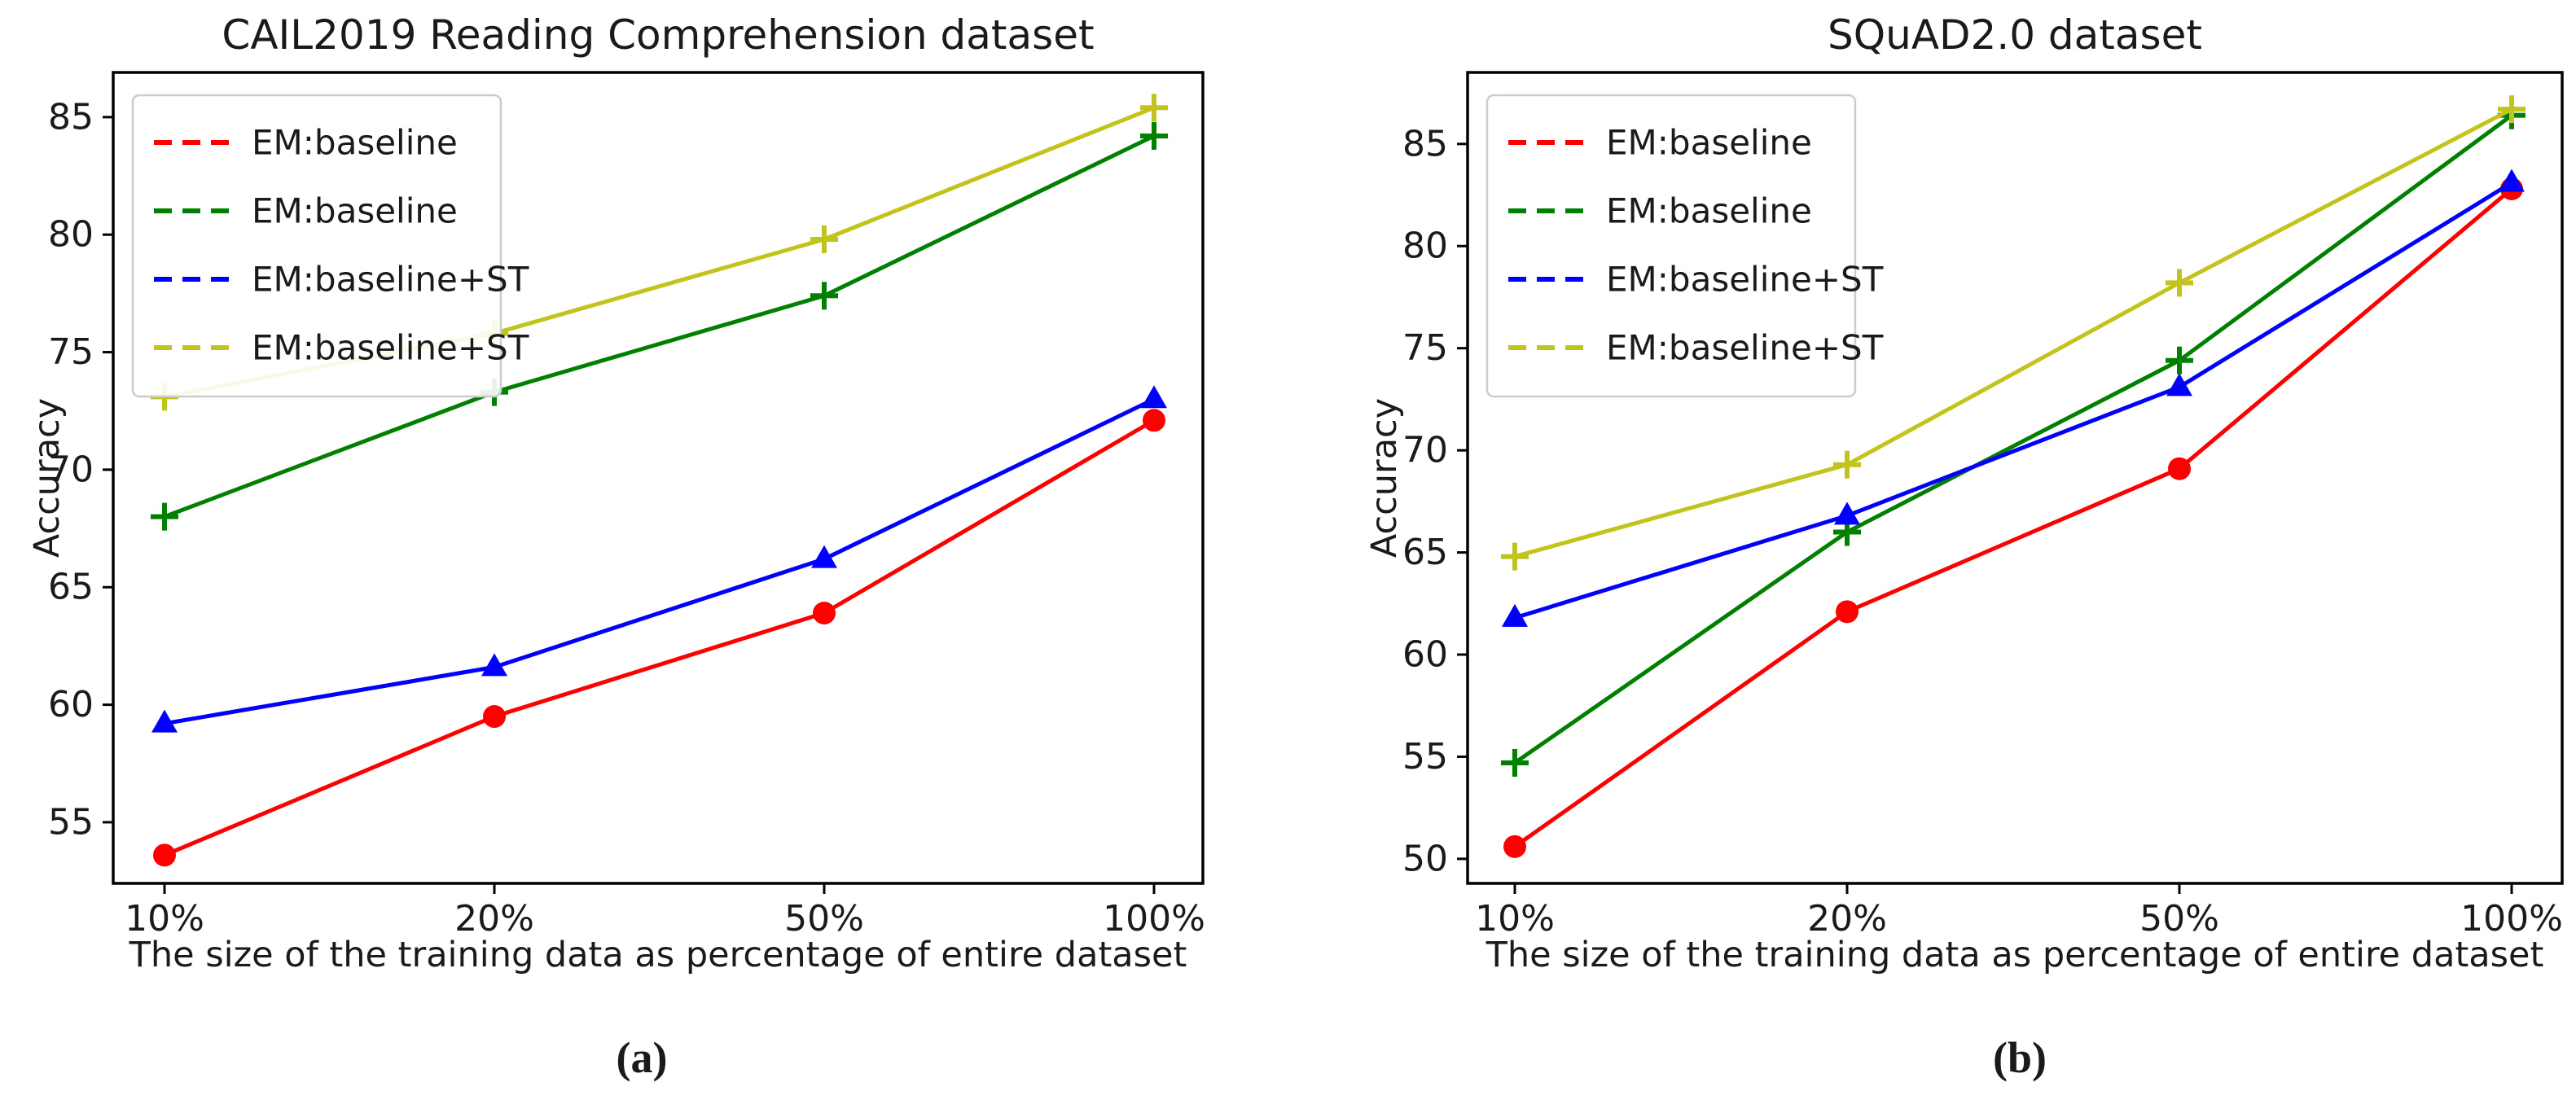 This screenshot has width=2576, height=1104. What do you see at coordinates (2015, 35) in the screenshot?
I see `chart-b-title: SQuAD2.0 dataset` at bounding box center [2015, 35].